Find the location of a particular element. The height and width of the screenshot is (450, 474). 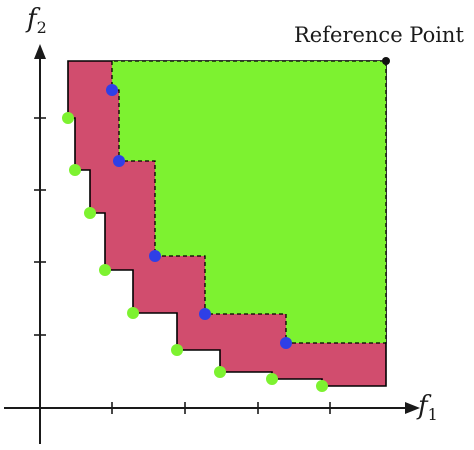

y-axis-label-sub: 2 is located at coordinates (42, 27).